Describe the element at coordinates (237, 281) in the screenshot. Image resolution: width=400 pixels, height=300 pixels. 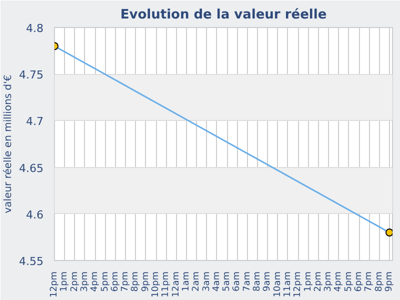
I see `x-tick-label: 6am` at that location.